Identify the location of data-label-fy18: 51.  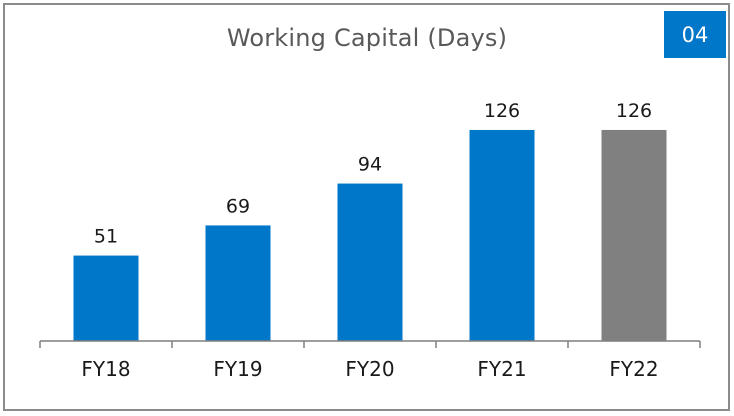
(106, 237).